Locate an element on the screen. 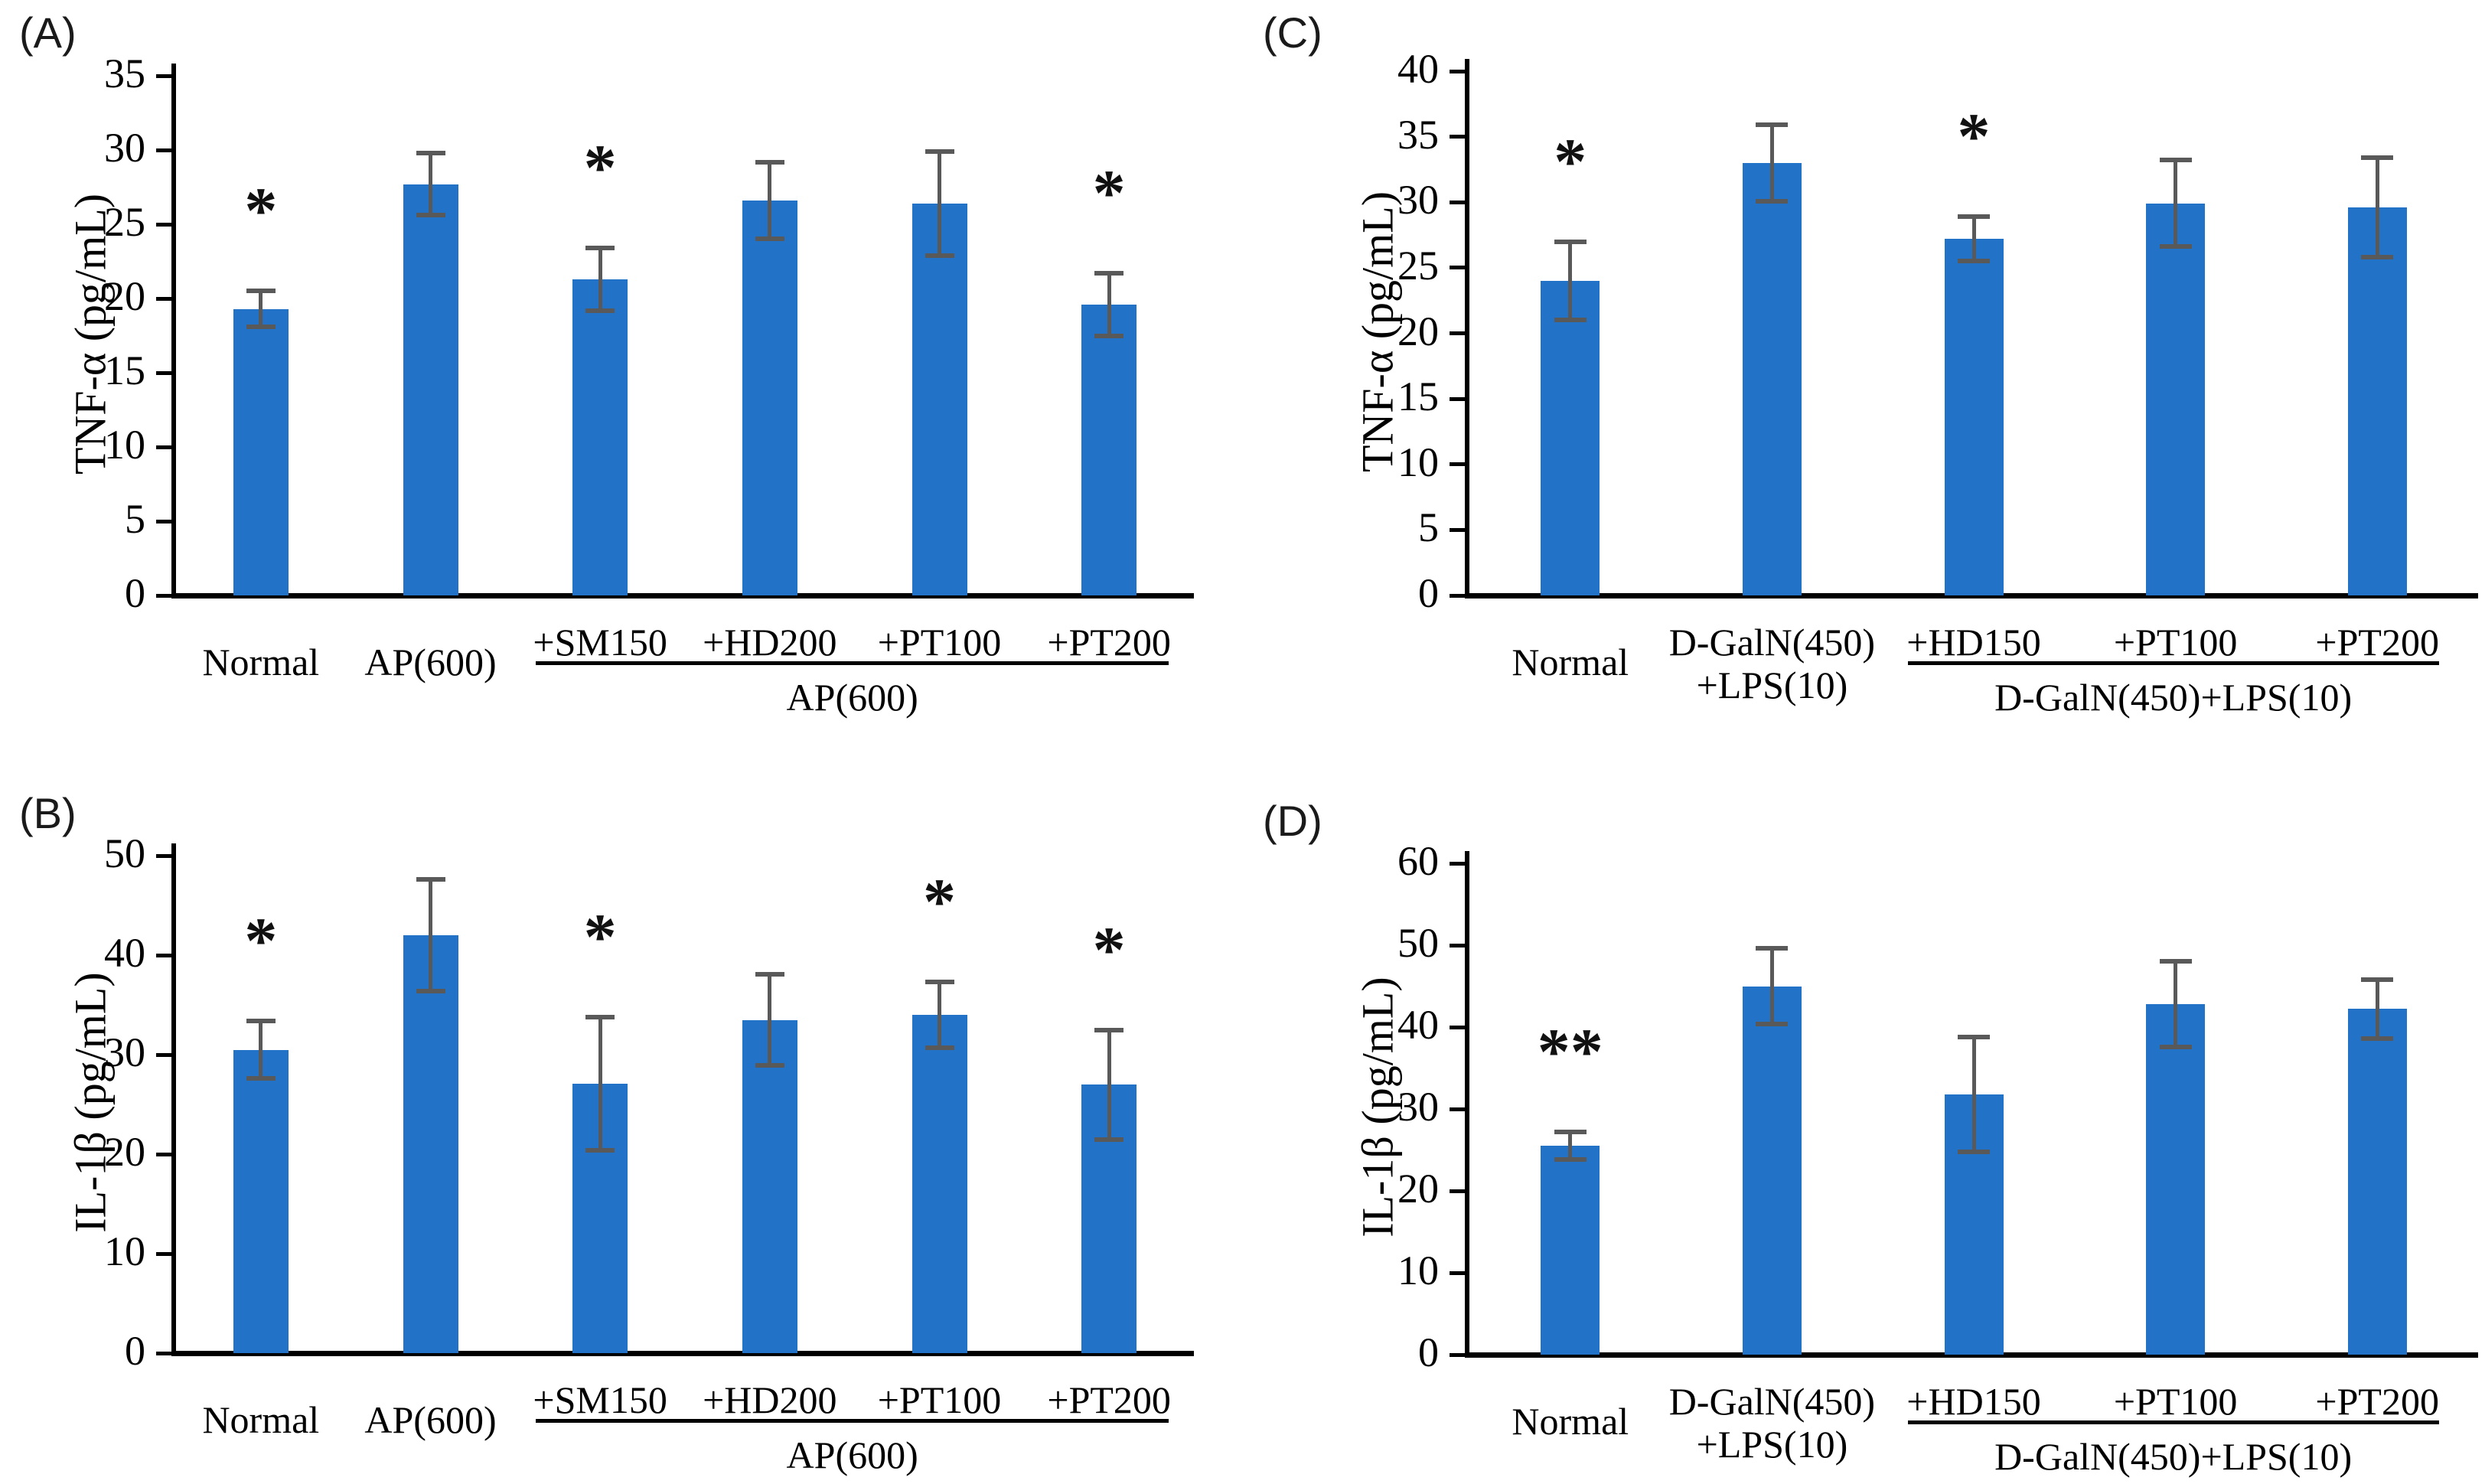  significance-marker: ** is located at coordinates (1570, 1051).